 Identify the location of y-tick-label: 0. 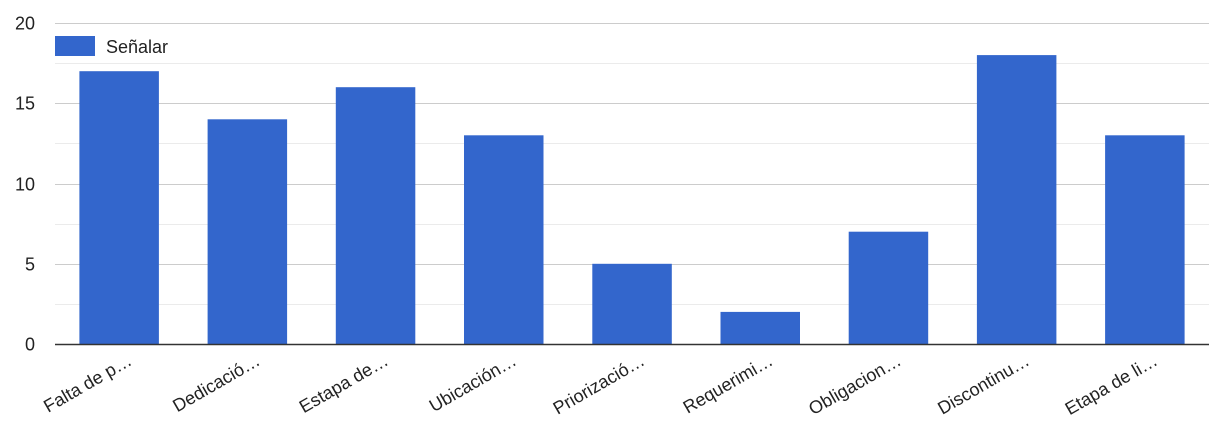
(30, 345).